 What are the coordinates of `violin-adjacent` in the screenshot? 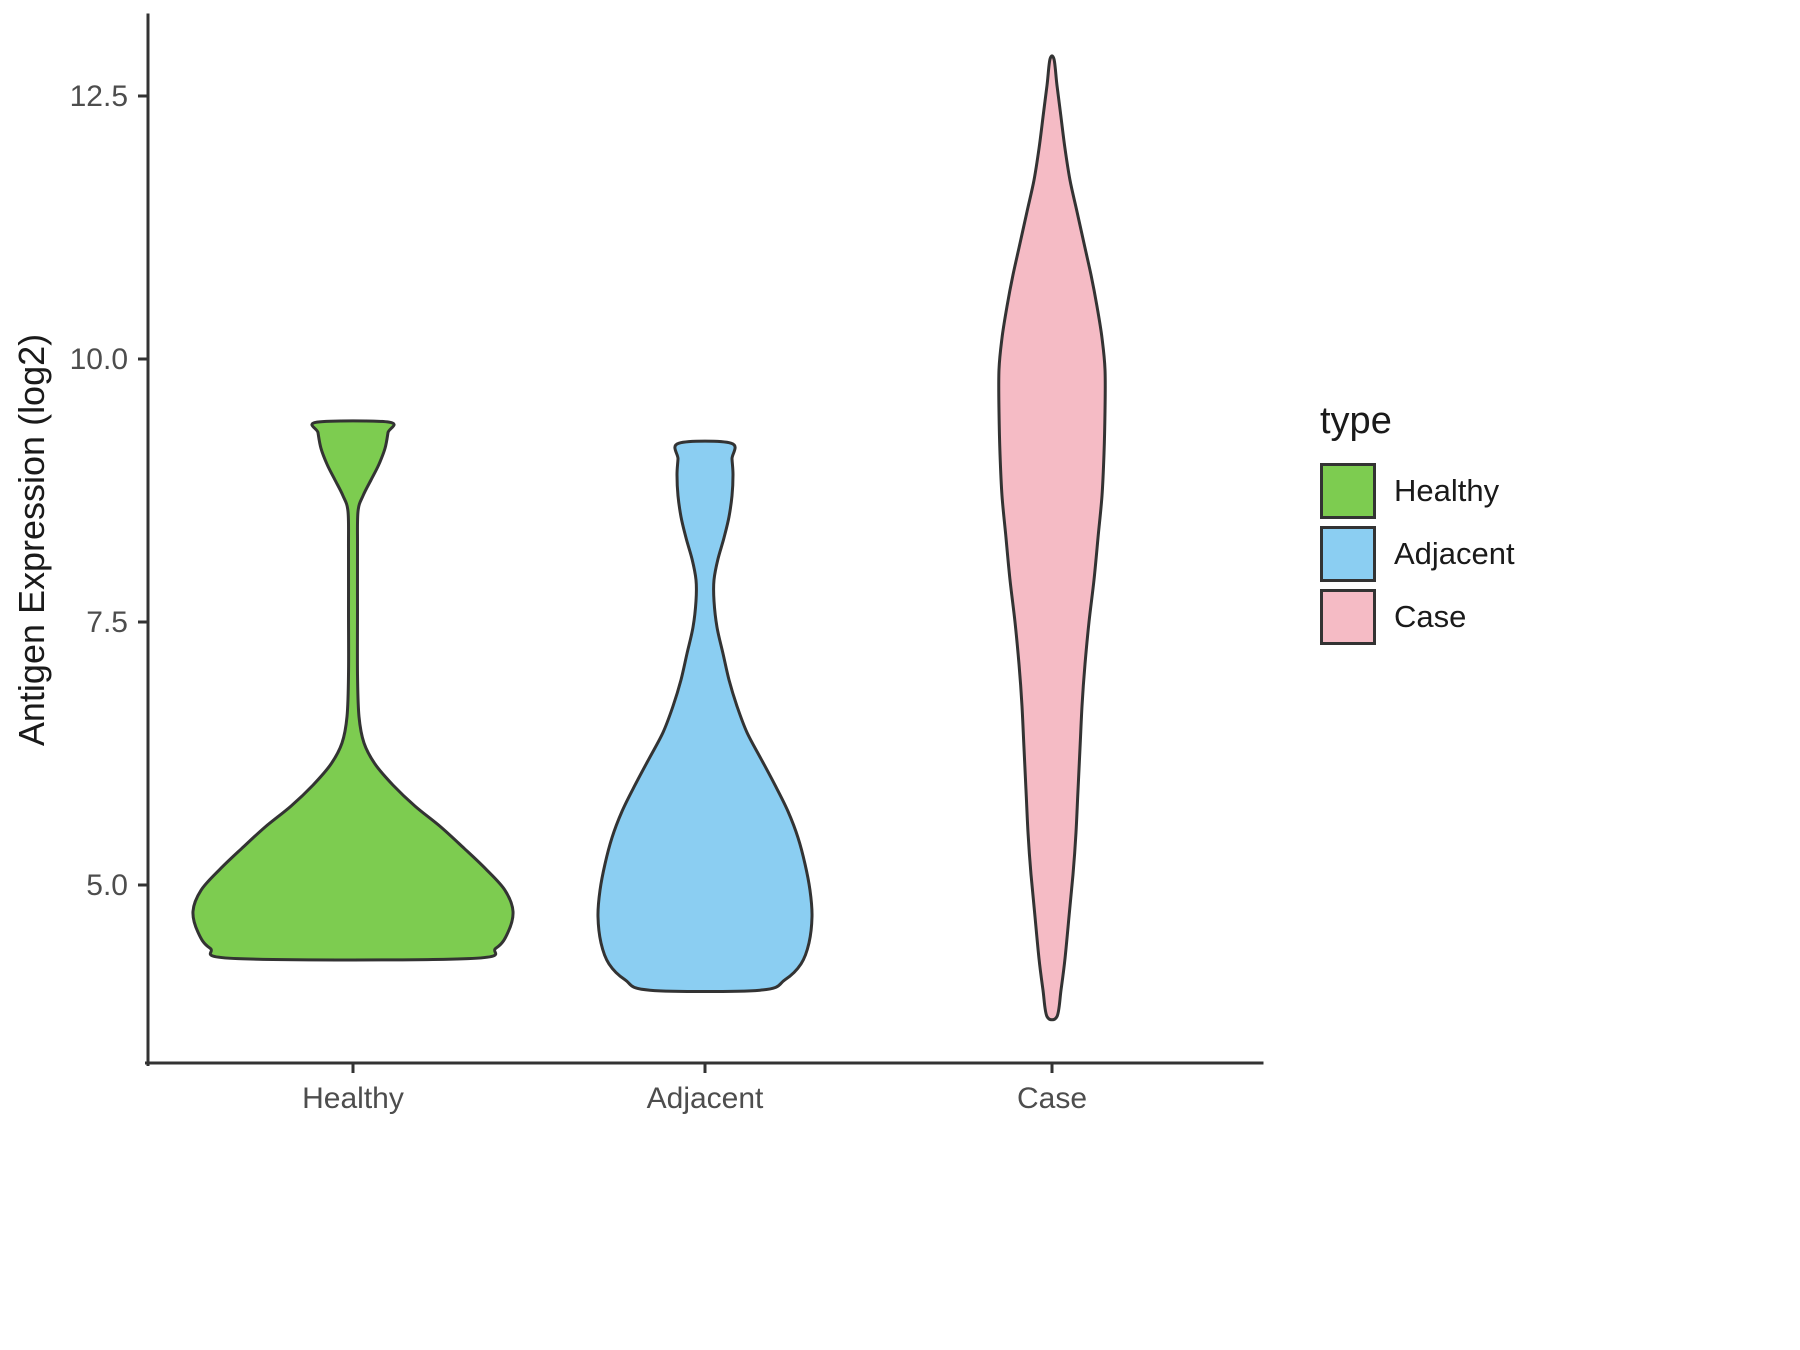 It's located at (705, 716).